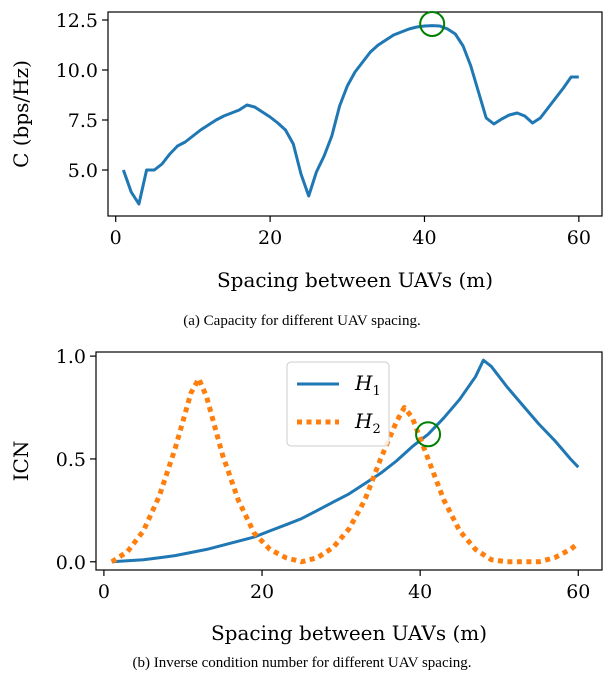 Image resolution: width=604 pixels, height=684 pixels. I want to click on y-tick-label: 0.0, so click(71, 563).